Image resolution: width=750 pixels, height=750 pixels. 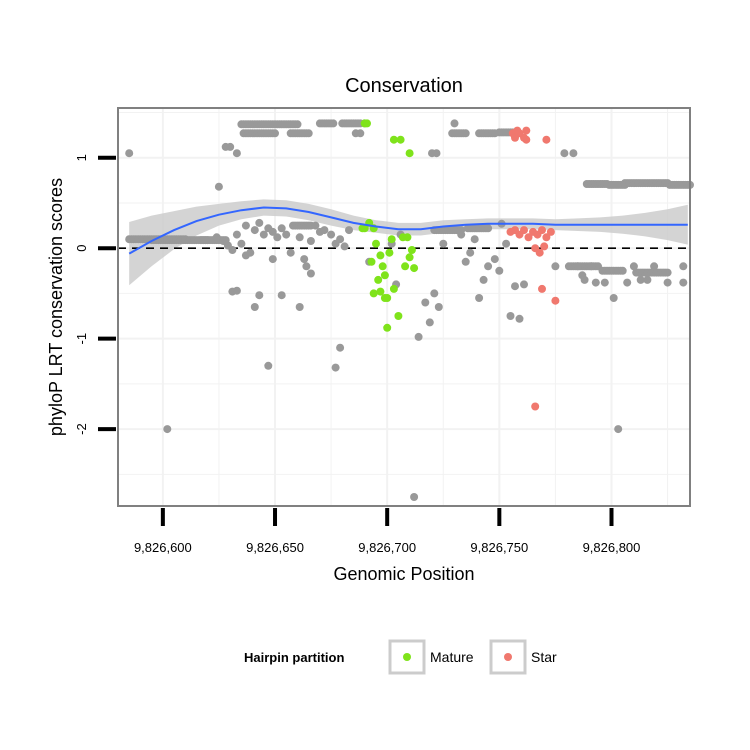 What do you see at coordinates (81, 157) in the screenshot?
I see `y-tick-label: 1` at bounding box center [81, 157].